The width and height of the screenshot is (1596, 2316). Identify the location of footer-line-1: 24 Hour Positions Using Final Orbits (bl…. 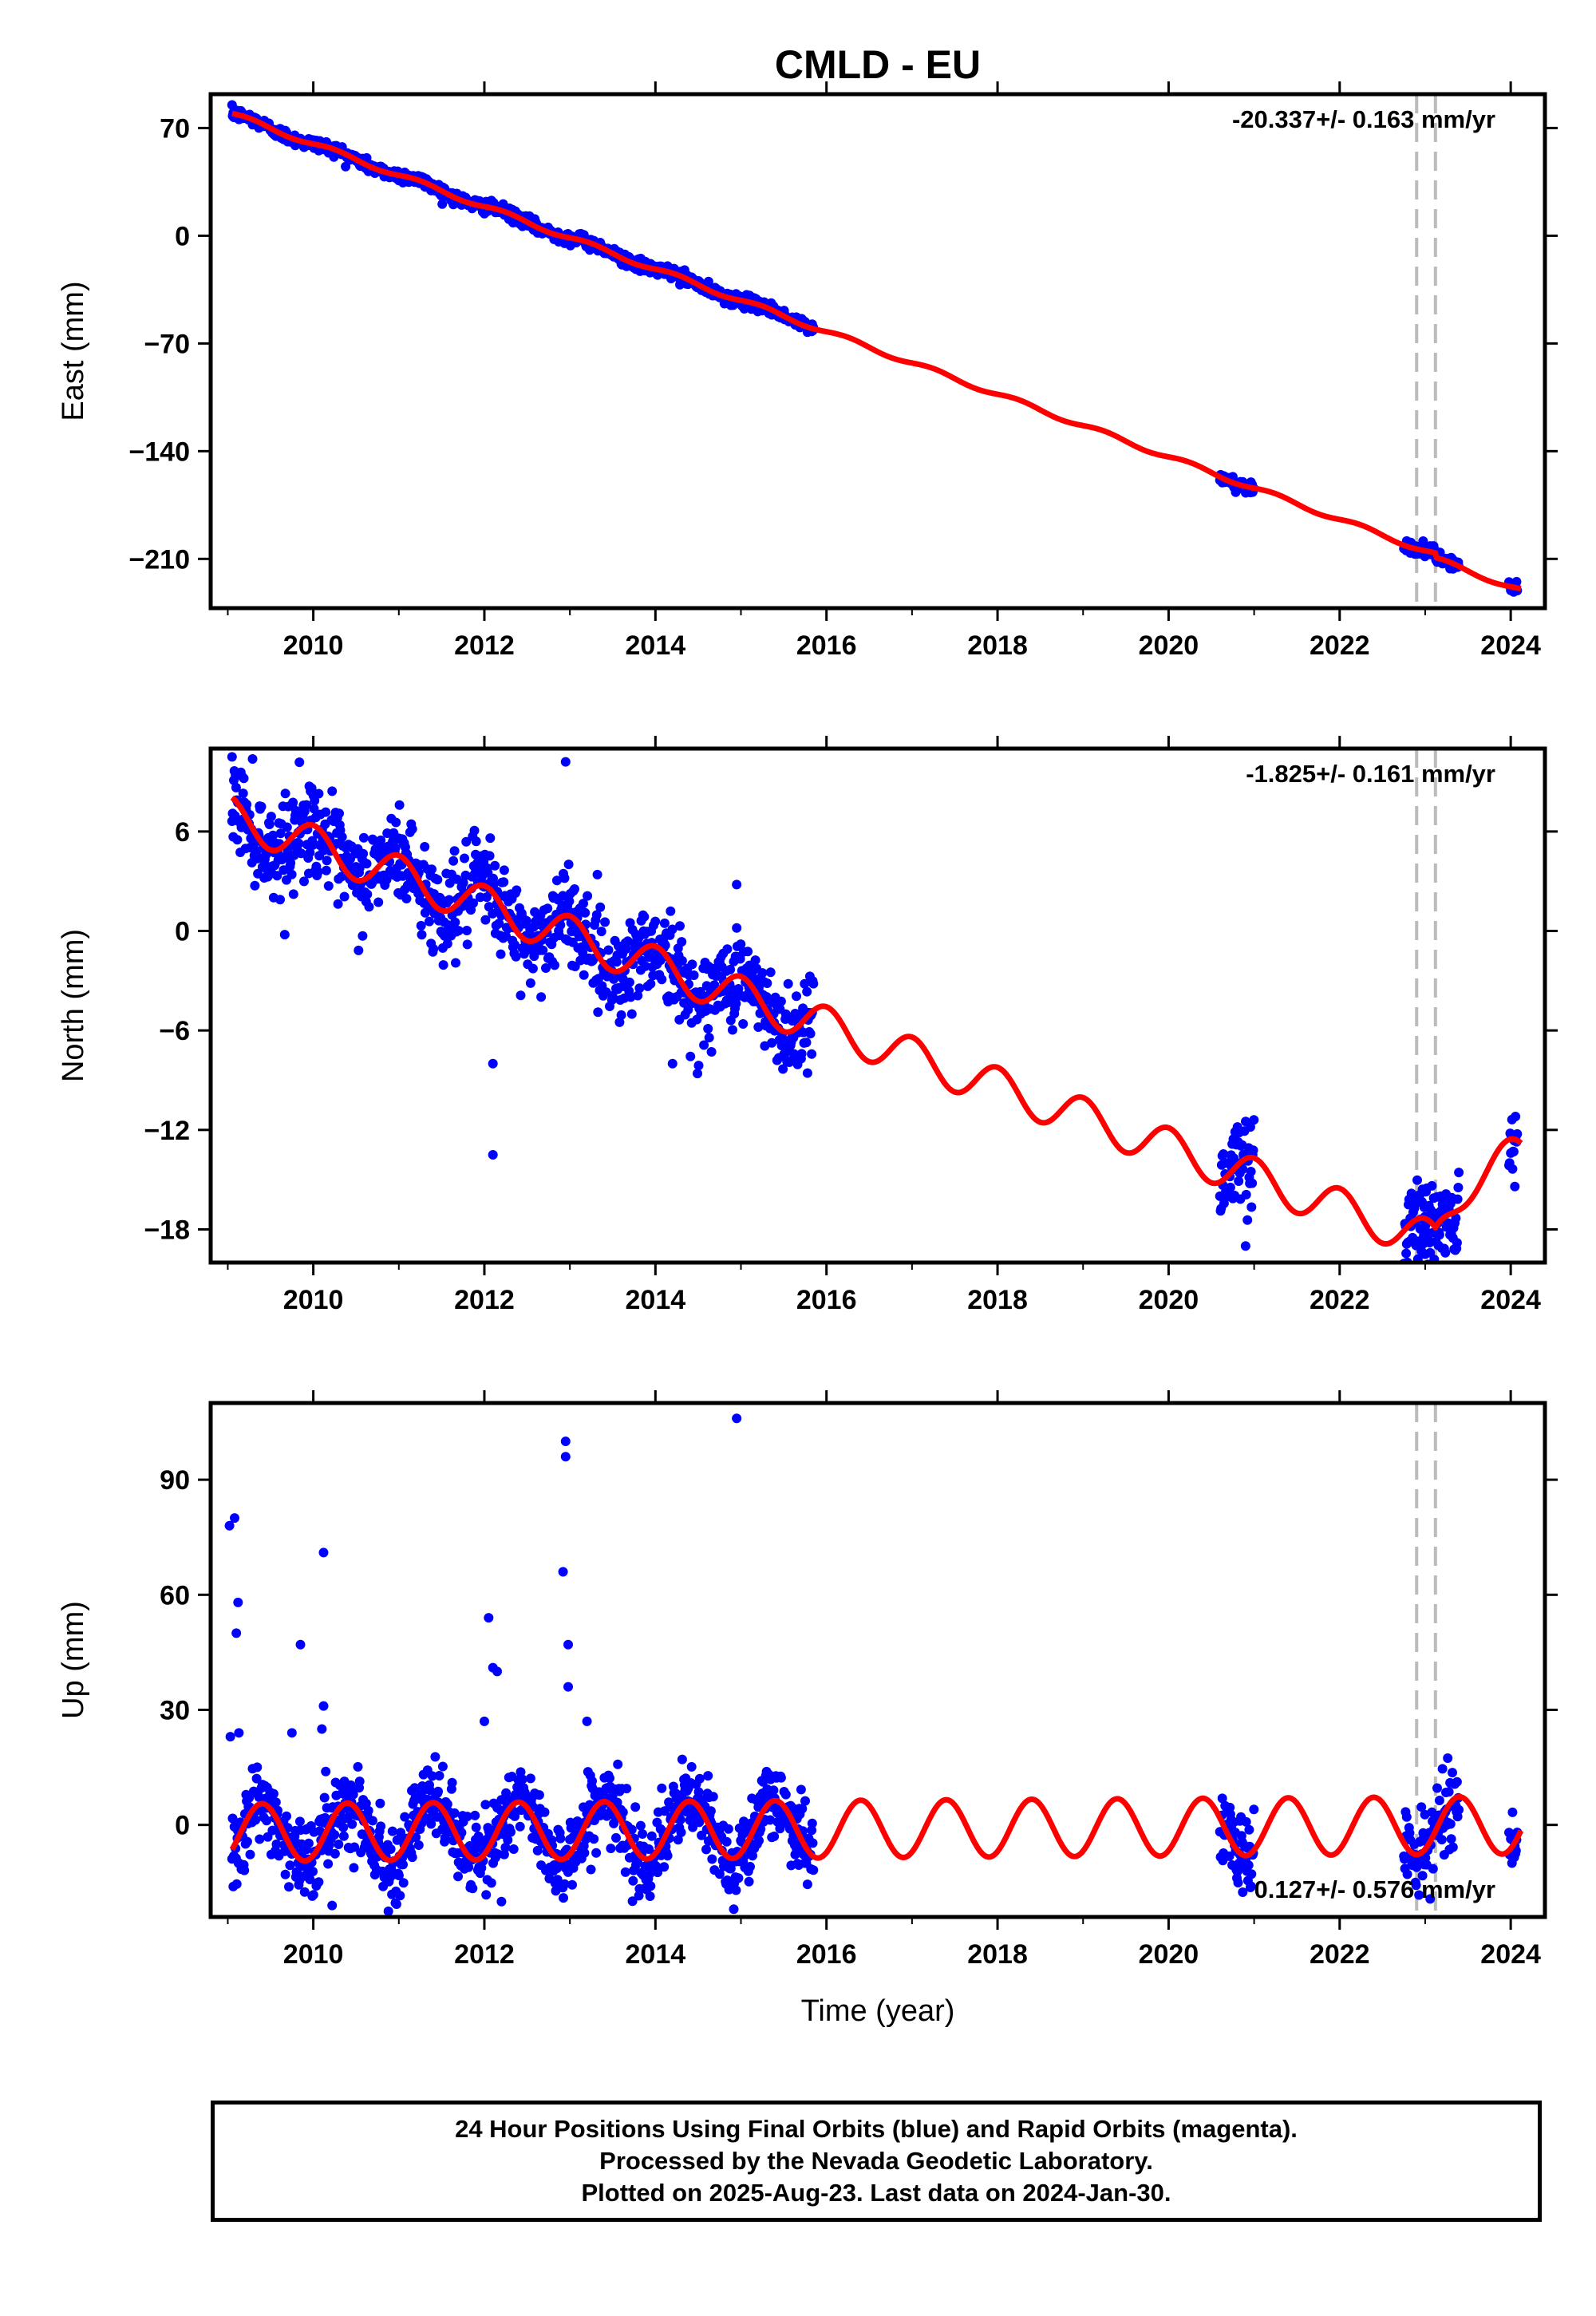
(876, 2129).